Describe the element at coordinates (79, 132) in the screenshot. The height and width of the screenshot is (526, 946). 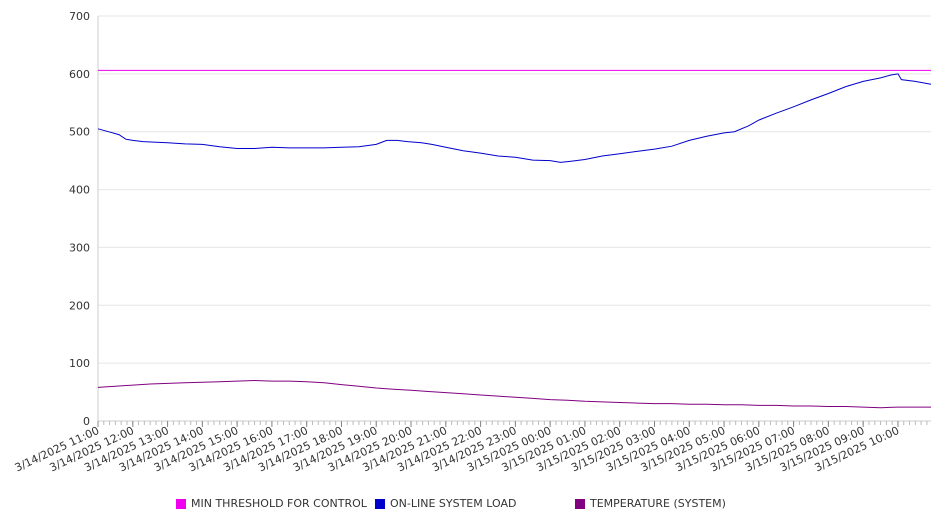
I see `y-tick-label: 500` at that location.